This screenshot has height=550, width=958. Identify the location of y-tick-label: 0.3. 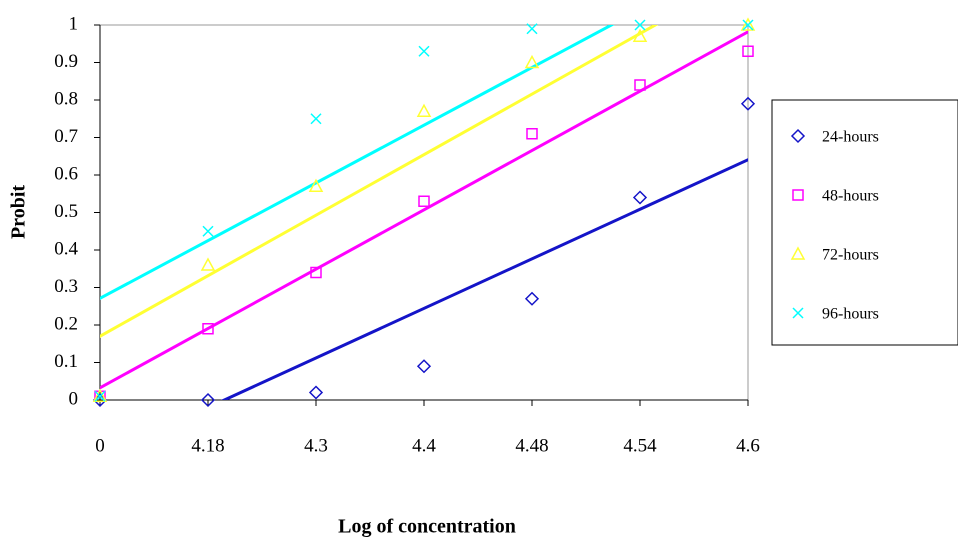
(66, 286).